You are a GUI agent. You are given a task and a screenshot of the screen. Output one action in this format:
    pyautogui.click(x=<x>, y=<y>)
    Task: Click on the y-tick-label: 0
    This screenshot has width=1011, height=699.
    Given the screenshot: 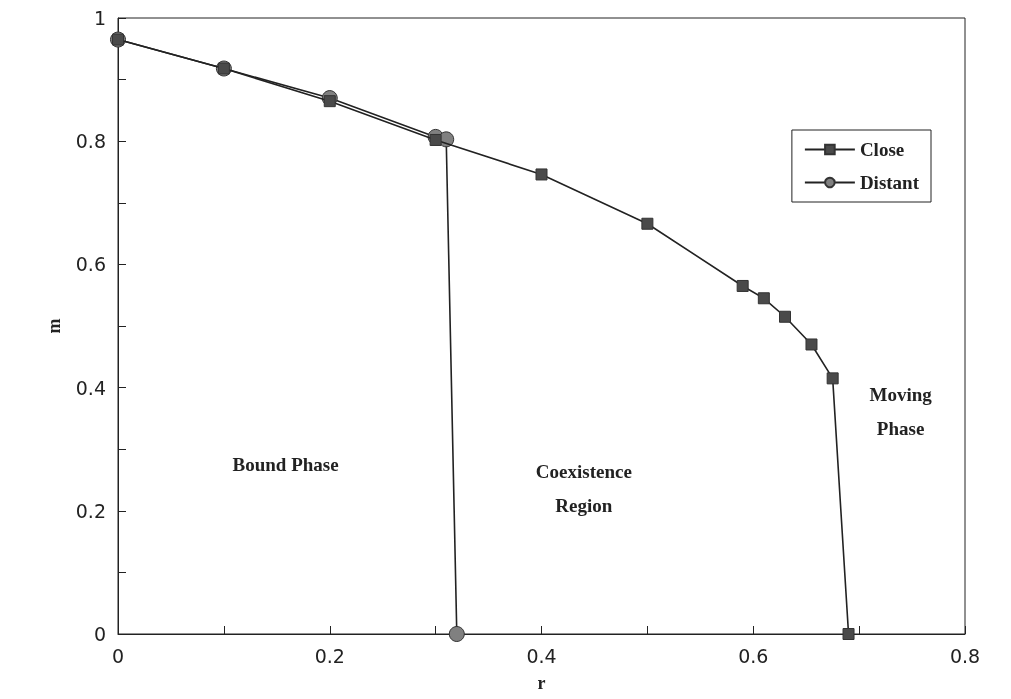 What is the action you would take?
    pyautogui.click(x=99, y=634)
    